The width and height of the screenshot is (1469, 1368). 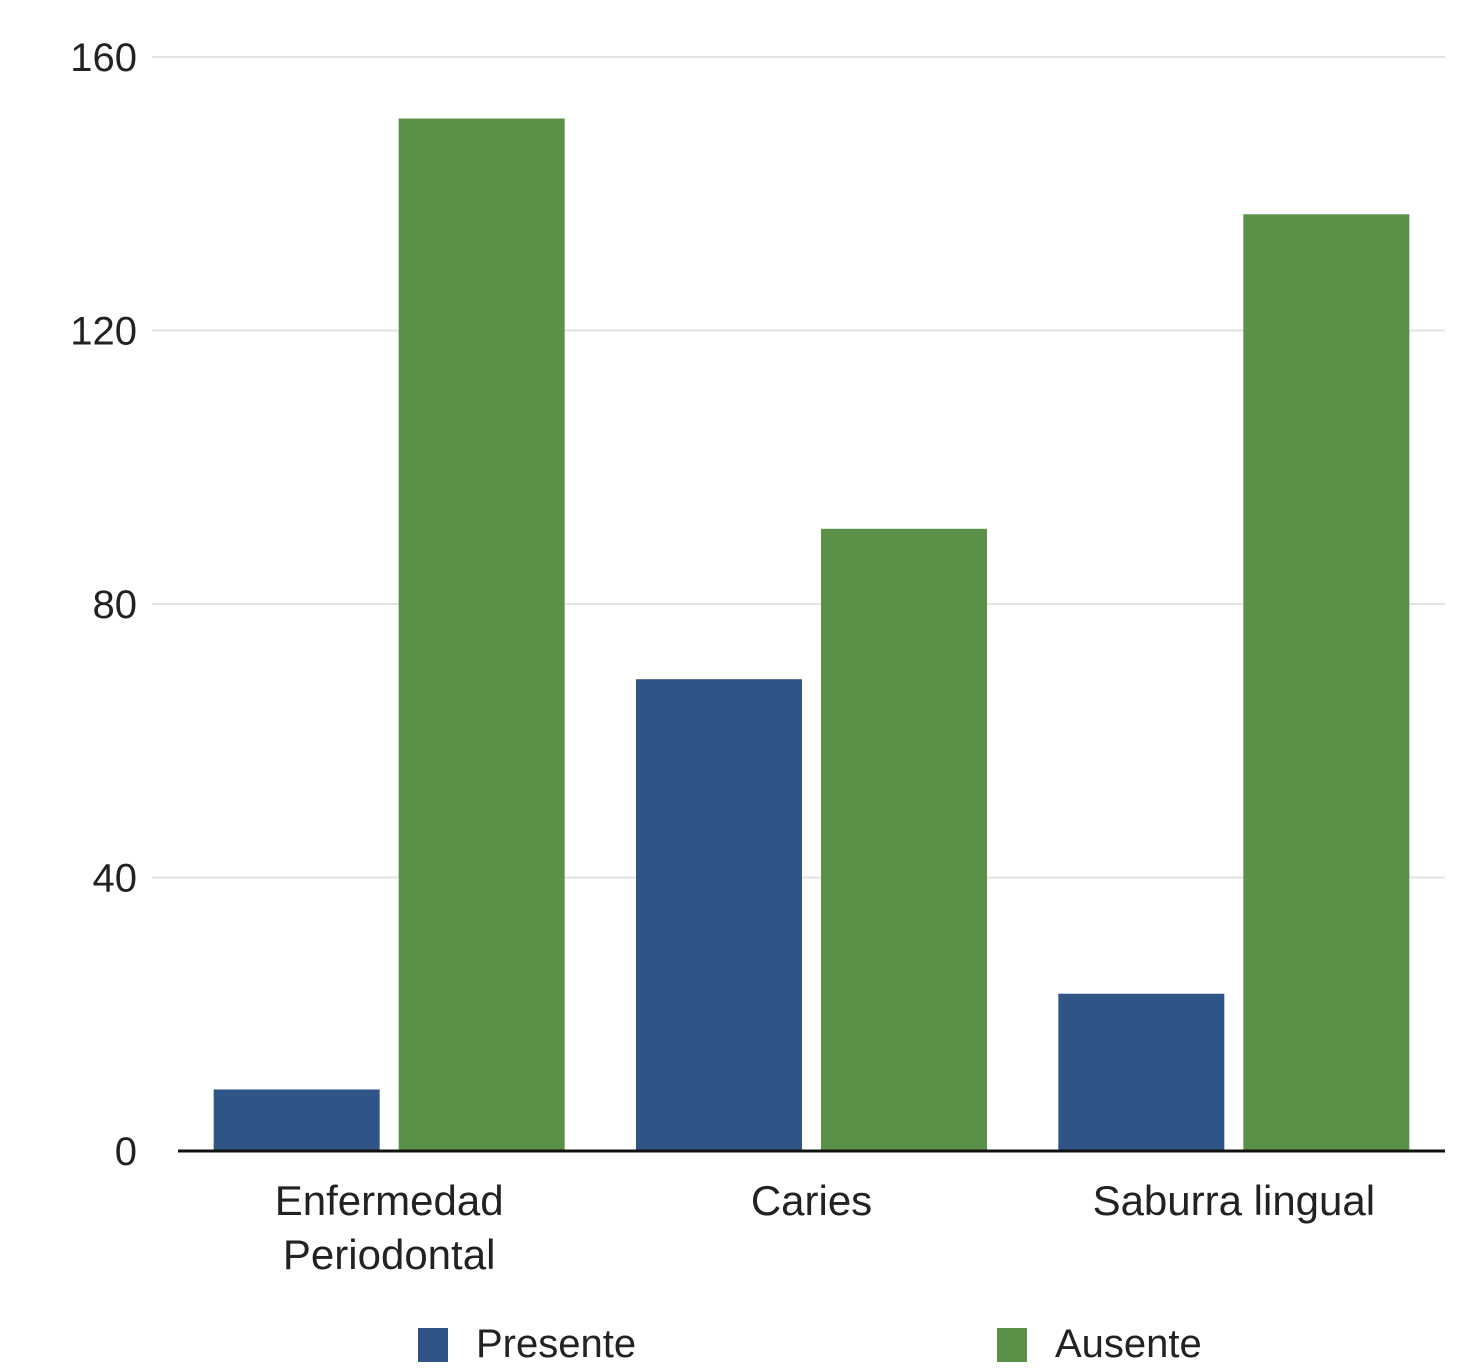 I want to click on legend-swatch-ausente, so click(x=1012, y=1345).